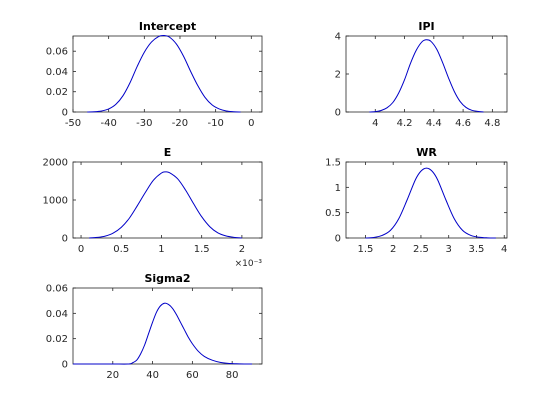  What do you see at coordinates (338, 188) in the screenshot?
I see `y-tick-label: 1` at bounding box center [338, 188].